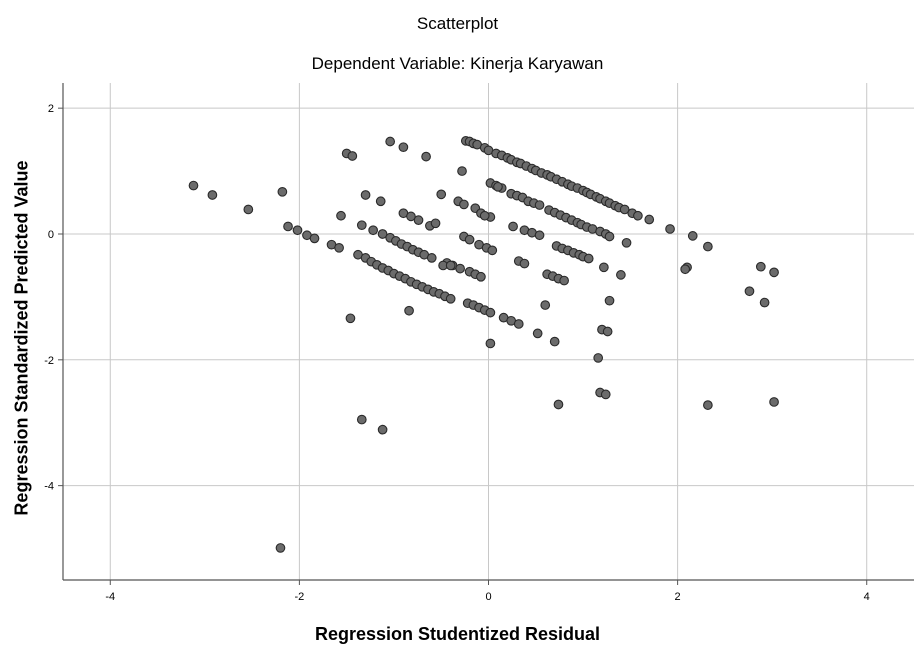 Image resolution: width=915 pixels, height=650 pixels. I want to click on x-axis-label: Regression Studentized Residual, so click(457, 634).